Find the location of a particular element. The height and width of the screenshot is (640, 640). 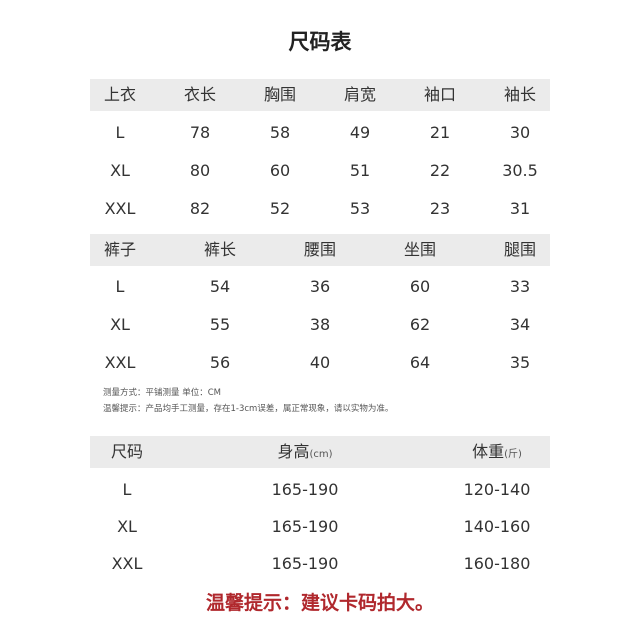

cell-text: 袖长 is located at coordinates (519, 94).